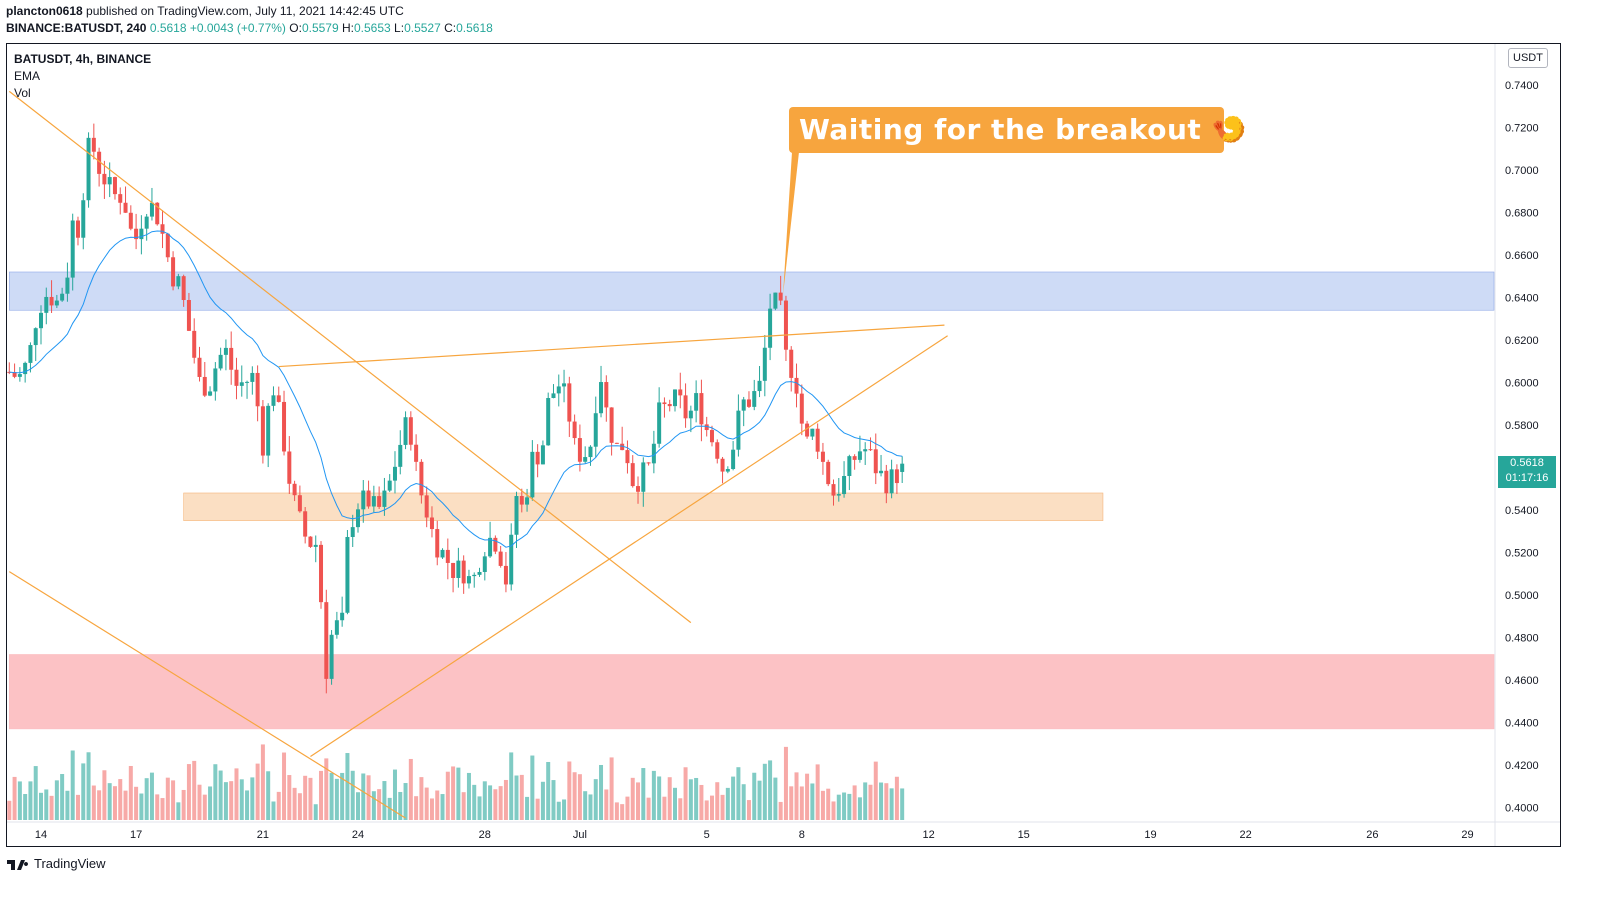 The image size is (1605, 904). I want to click on x-tick-label: 15, so click(1024, 835).